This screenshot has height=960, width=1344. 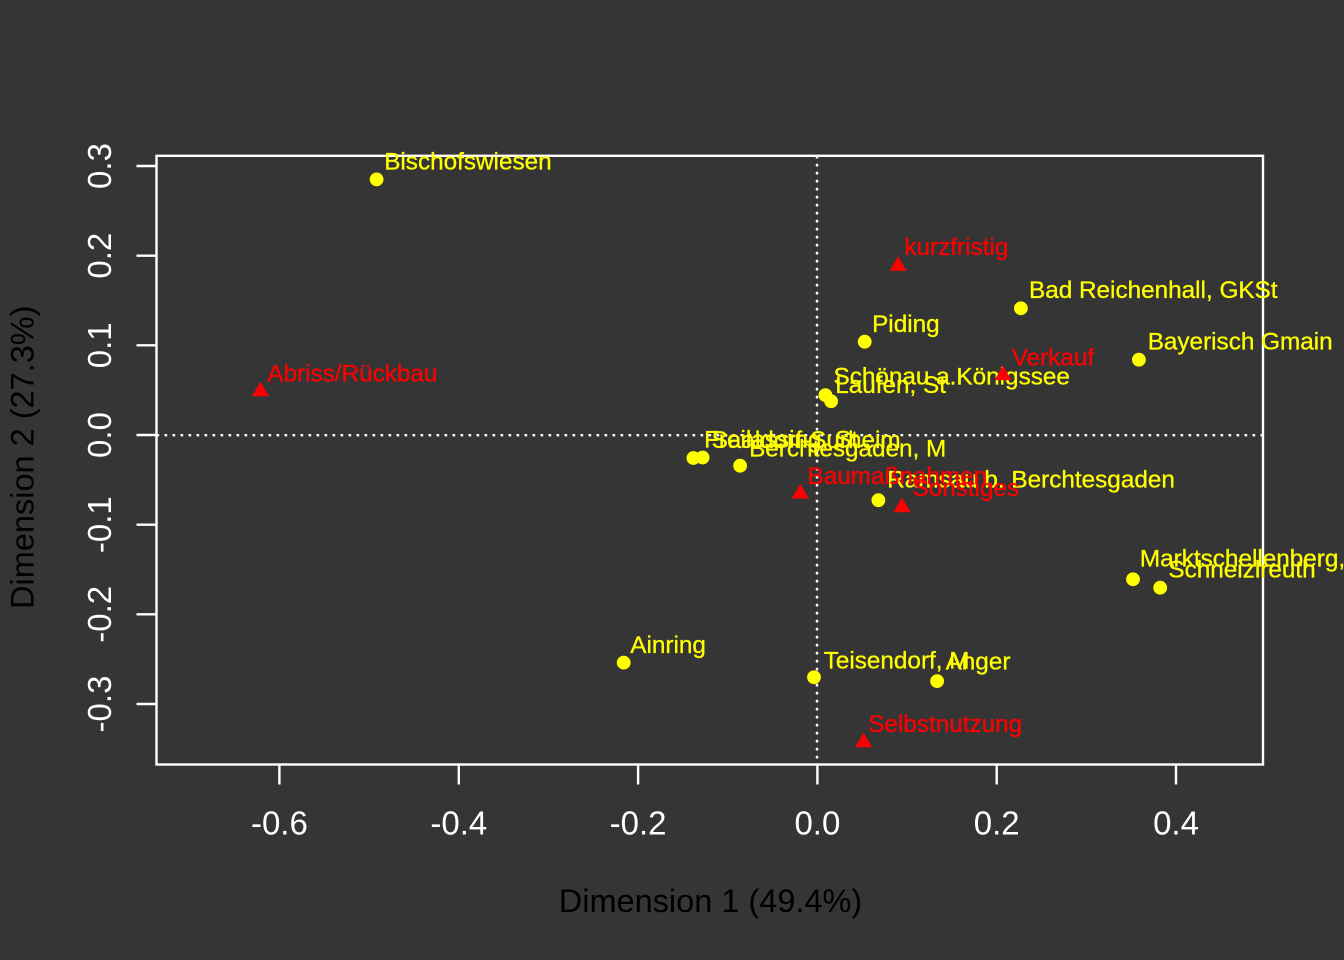 I want to click on svg-text: Piding, so click(x=906, y=324).